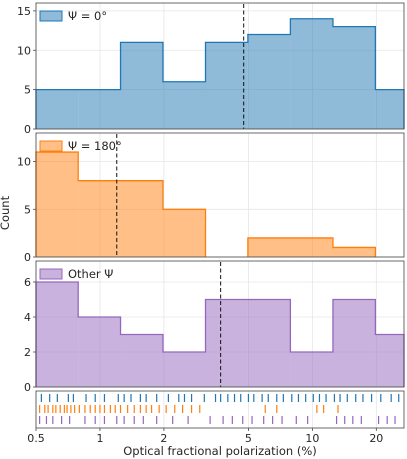 This screenshot has width=407, height=459. Describe the element at coordinates (95, 146) in the screenshot. I see `legend-label: Ψ = 180°` at that location.